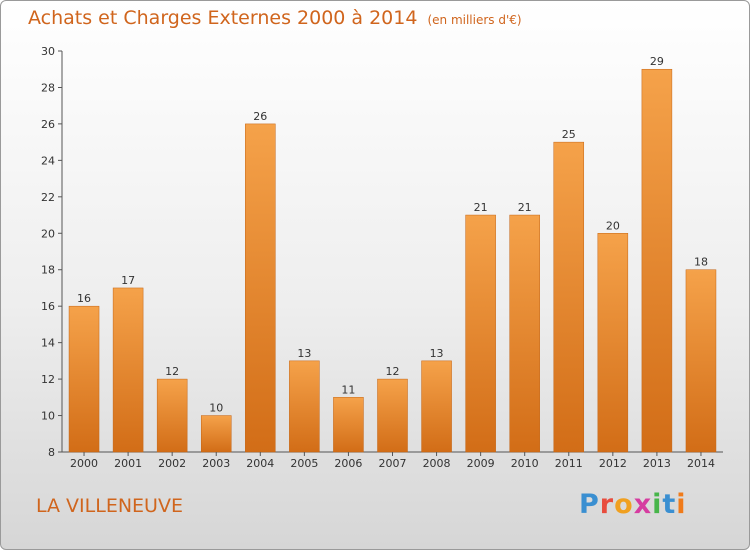  What do you see at coordinates (474, 20) in the screenshot?
I see `chart-unit: (en milliers d'€)` at bounding box center [474, 20].